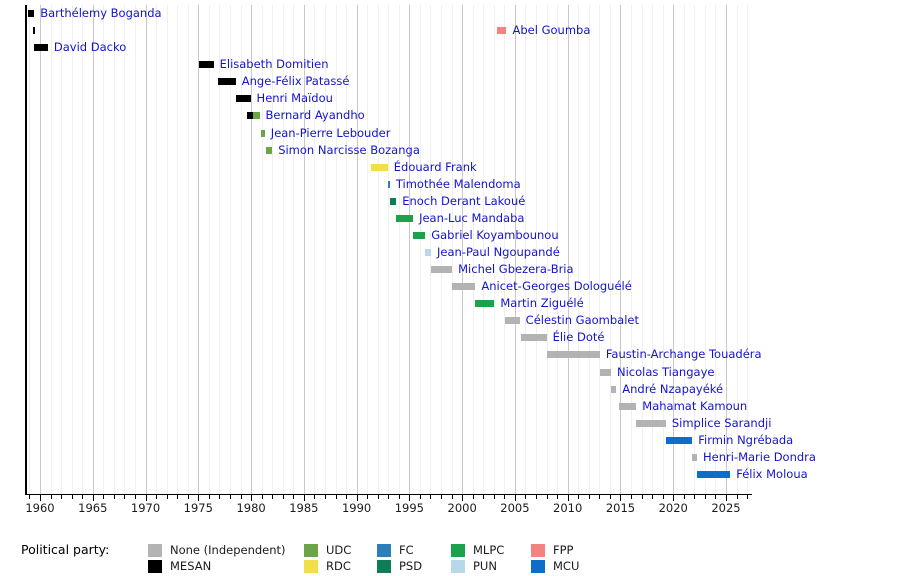  I want to click on person-label: Simplice Sarandji, so click(721, 422).